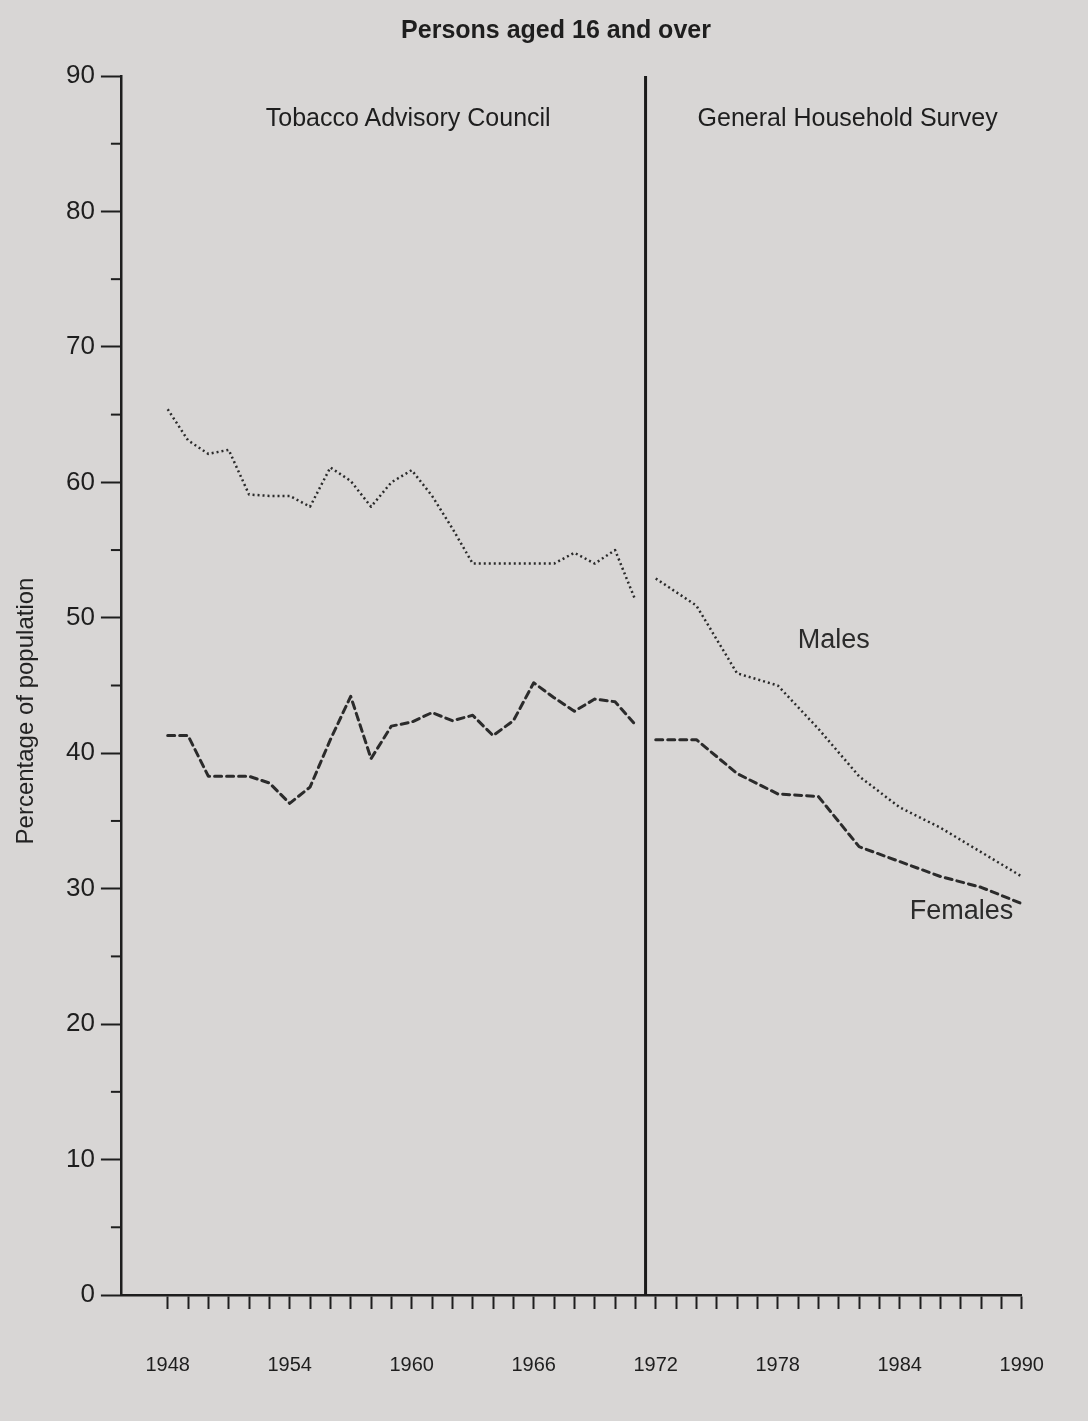 The height and width of the screenshot is (1421, 1088). Describe the element at coordinates (80, 1157) in the screenshot. I see `y-tick-label: 10` at that location.